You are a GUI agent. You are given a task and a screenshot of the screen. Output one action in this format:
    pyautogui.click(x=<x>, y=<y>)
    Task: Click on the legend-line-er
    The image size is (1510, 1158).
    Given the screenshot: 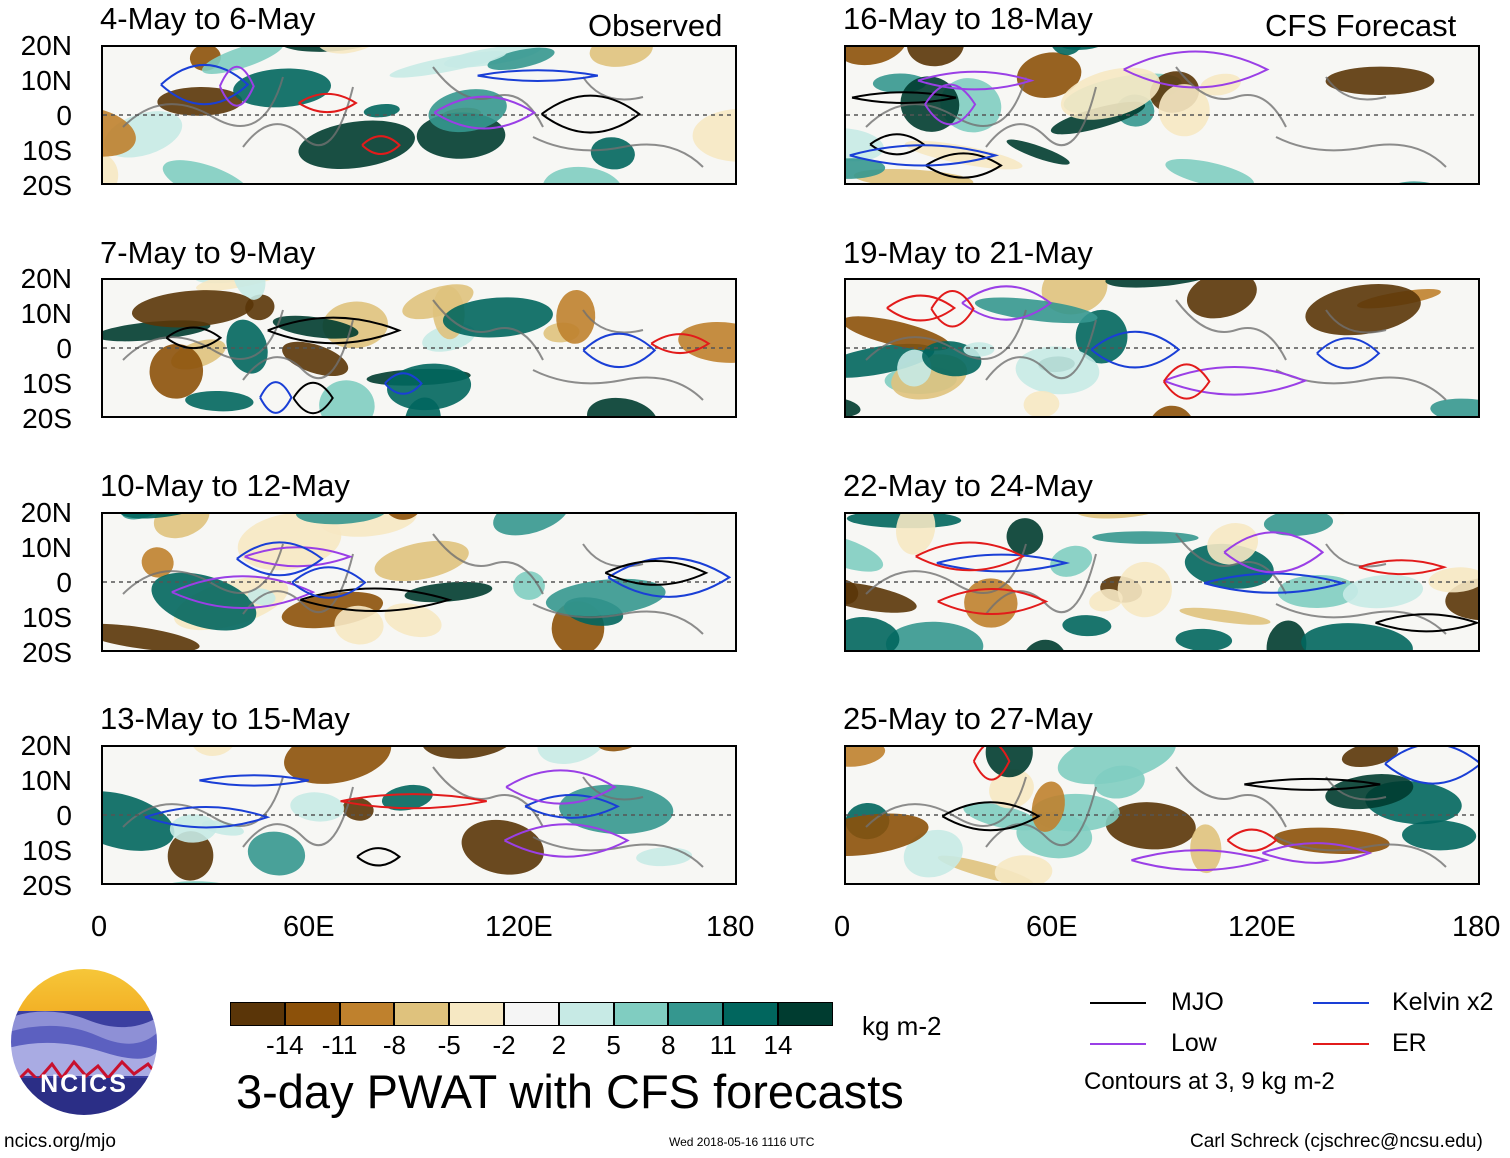 What is the action you would take?
    pyautogui.click(x=1341, y=1044)
    